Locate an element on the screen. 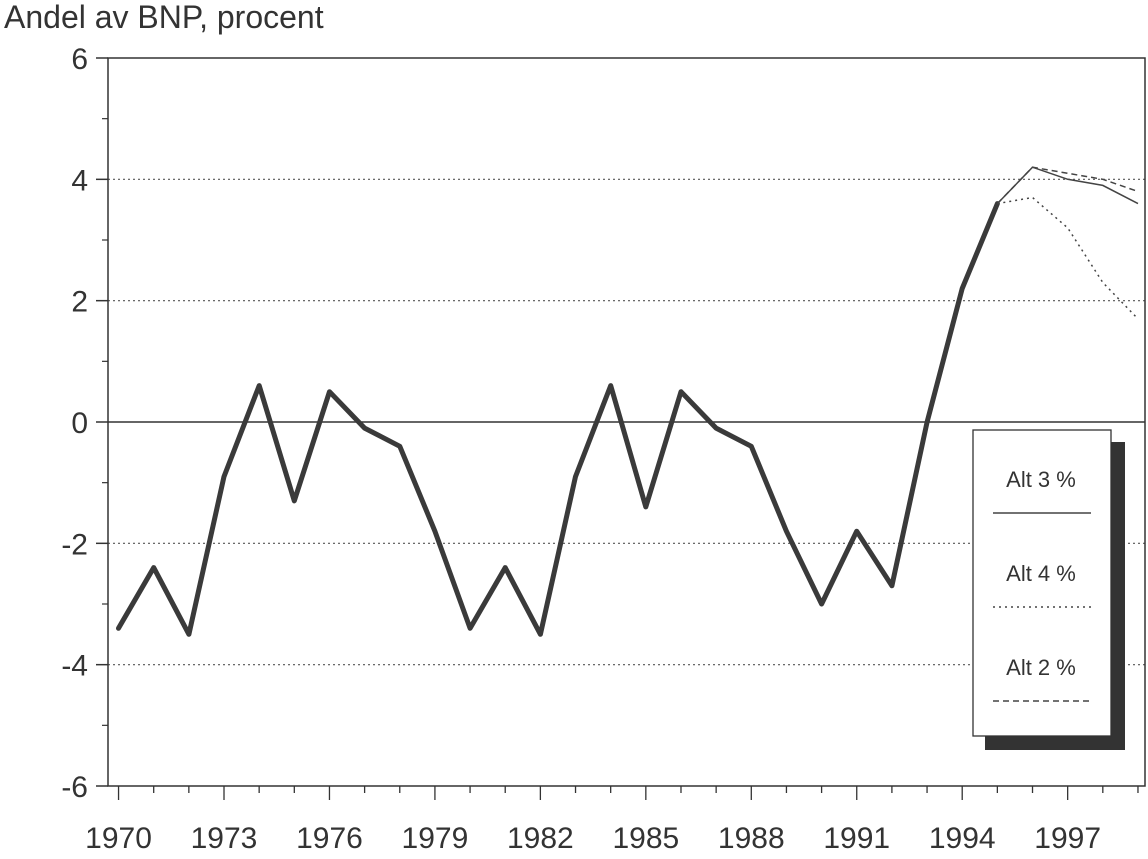 The width and height of the screenshot is (1148, 859). y-axis: 6 4 2 0 -2 -4 -6 is located at coordinates (84, 423).